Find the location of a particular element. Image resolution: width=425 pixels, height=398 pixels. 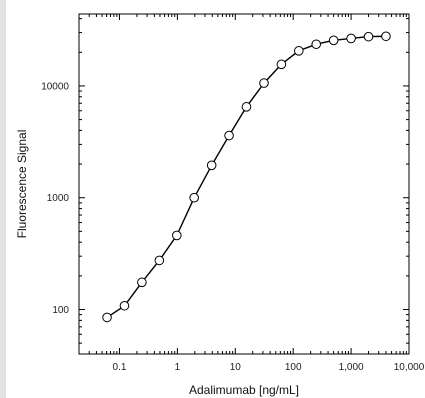

x-tick-label: 1,000 is located at coordinates (351, 367).